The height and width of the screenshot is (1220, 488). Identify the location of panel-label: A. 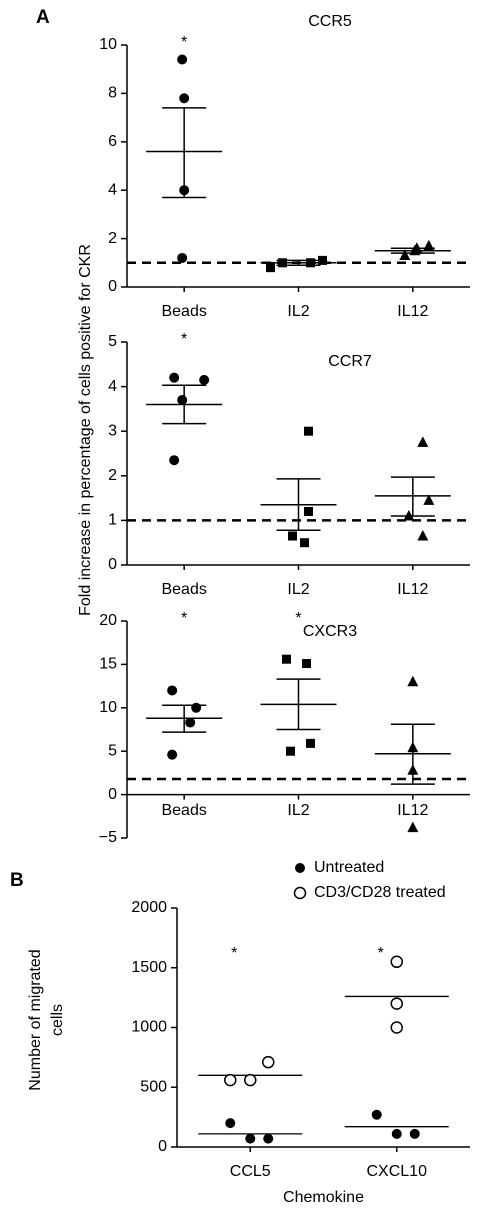
(43, 17).